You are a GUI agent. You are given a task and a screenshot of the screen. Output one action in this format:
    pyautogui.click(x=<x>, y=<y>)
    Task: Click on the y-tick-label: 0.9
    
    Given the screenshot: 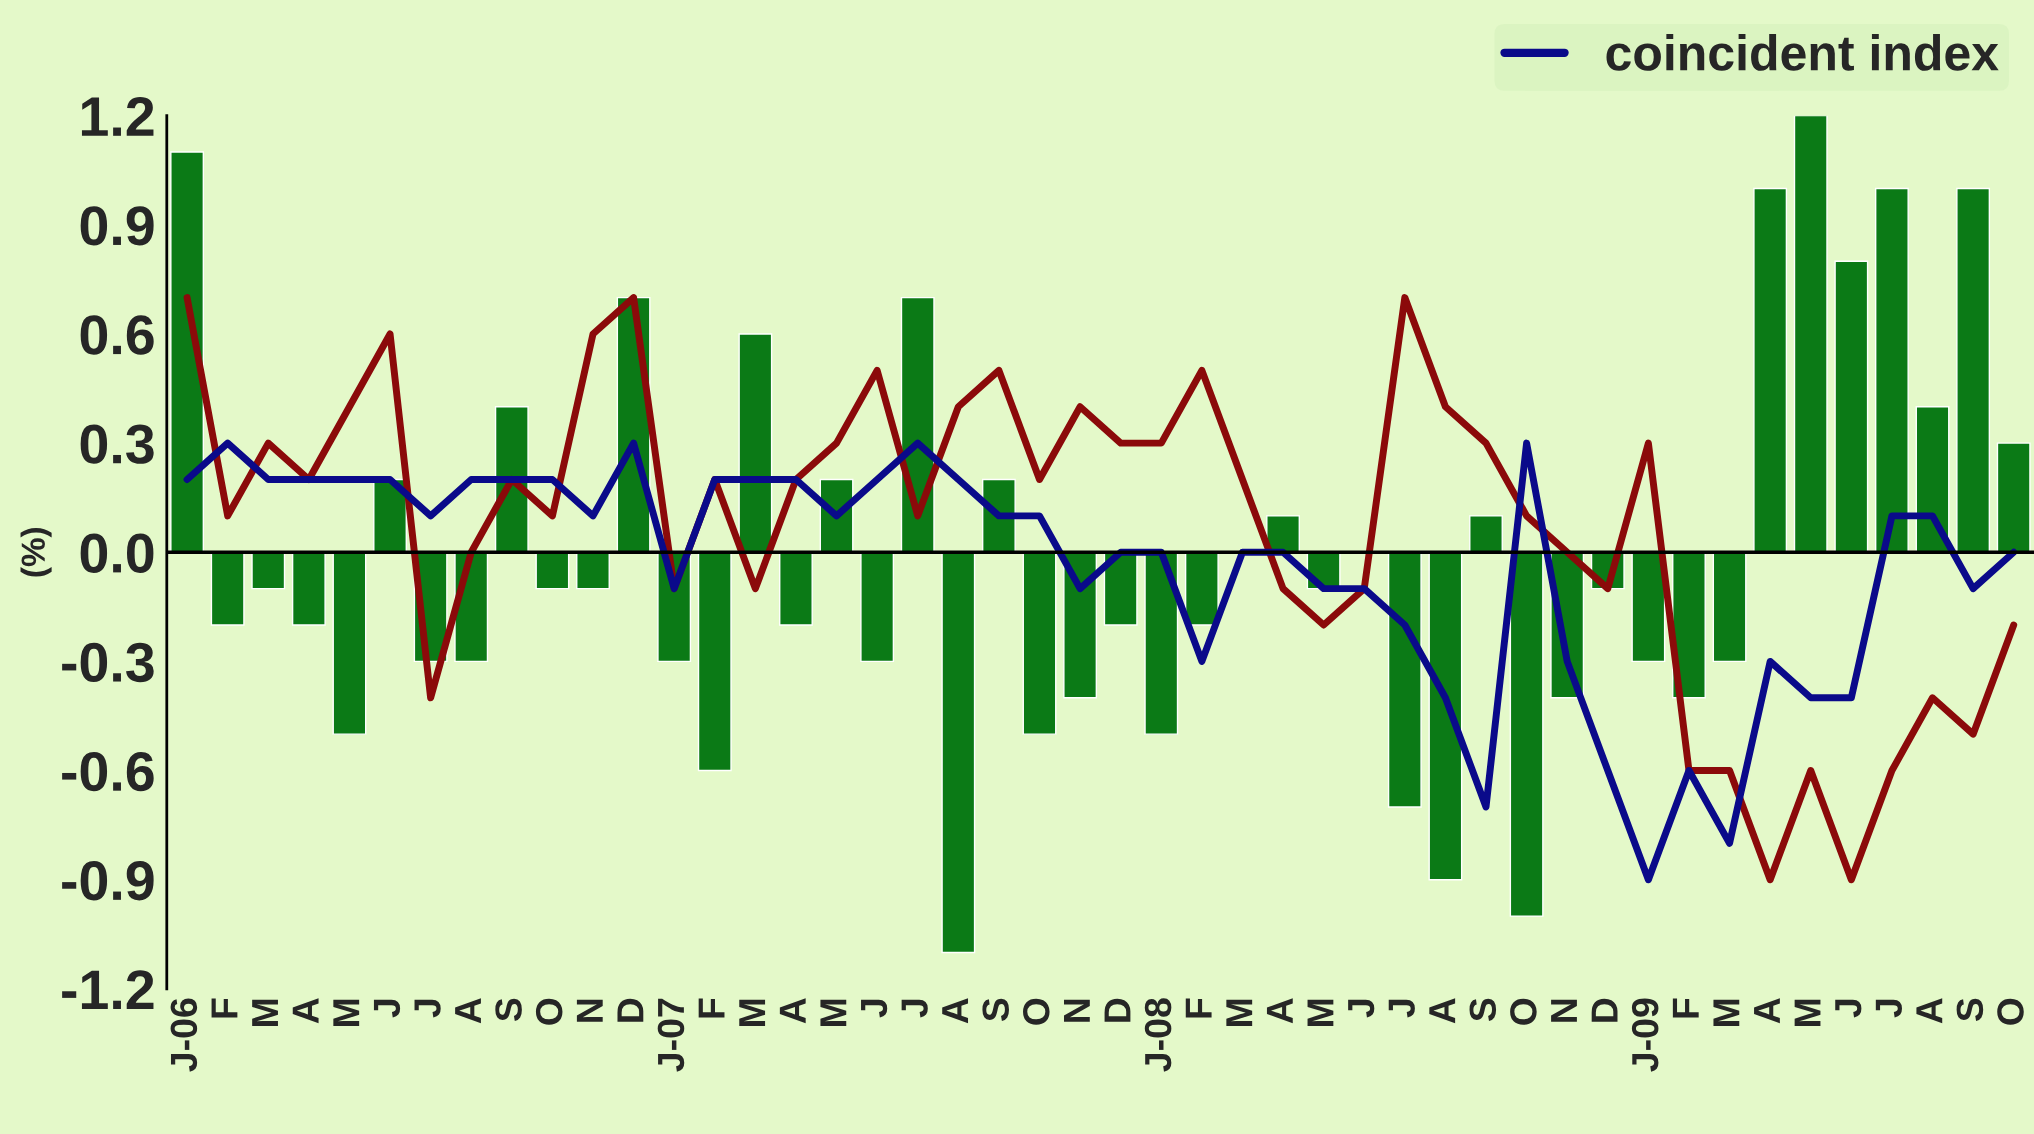 What is the action you would take?
    pyautogui.click(x=117, y=226)
    